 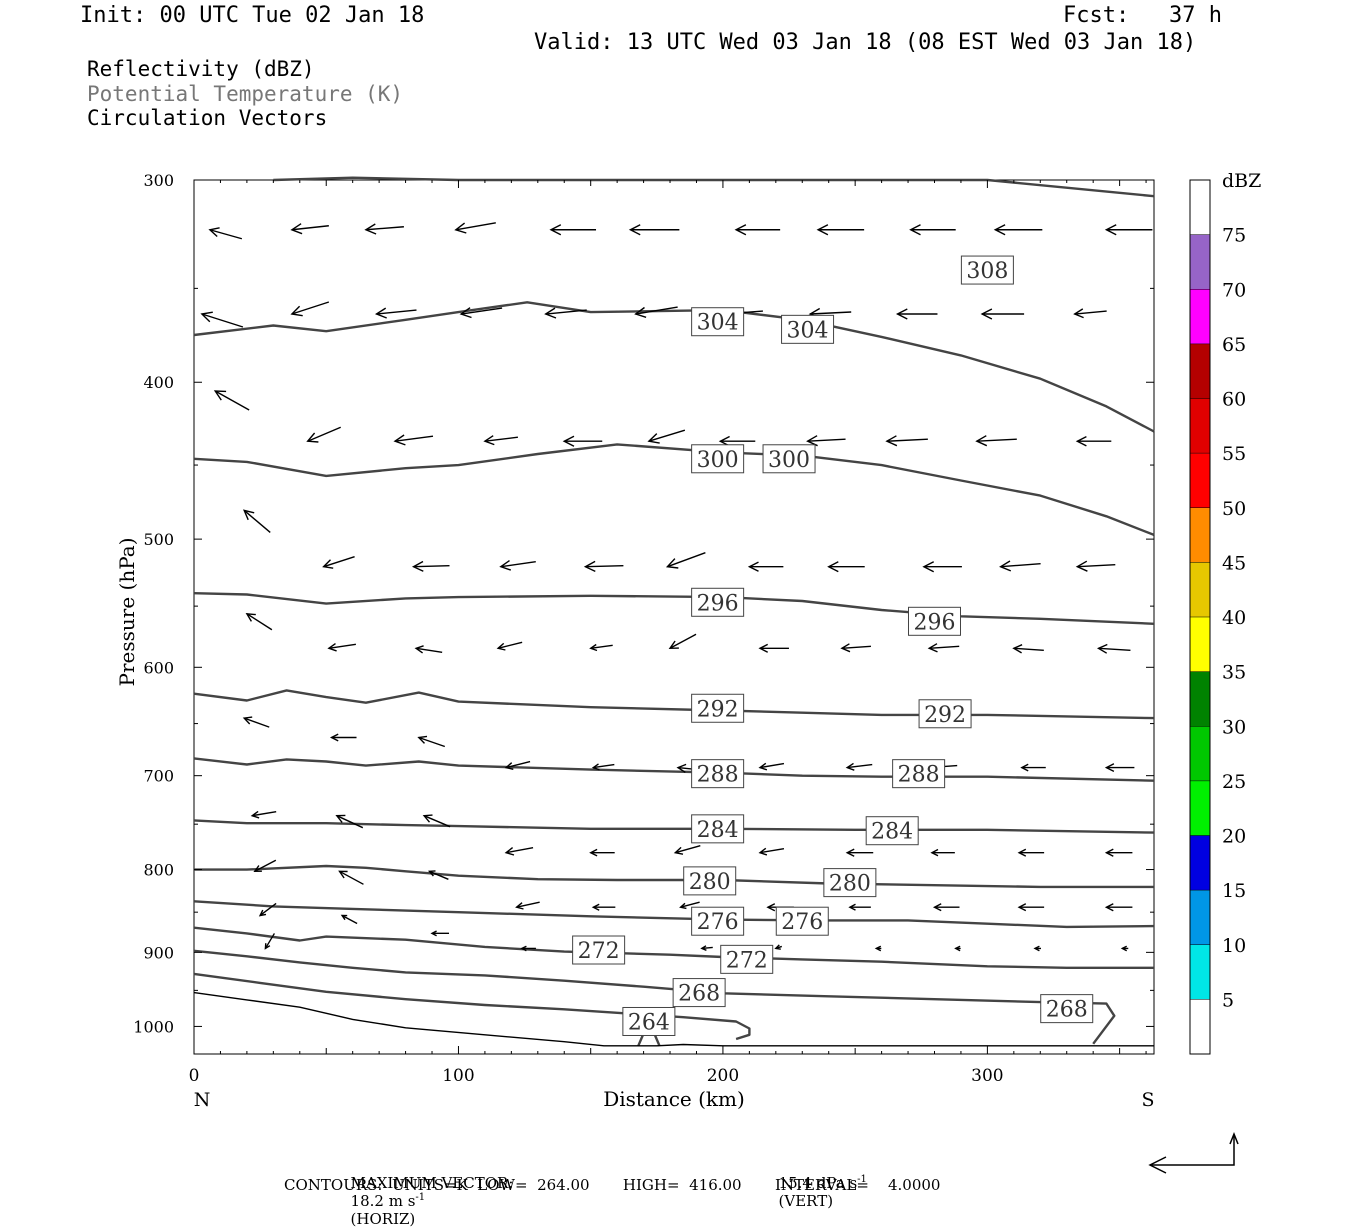 What do you see at coordinates (718, 323) in the screenshot?
I see `contour-label-text: 304` at bounding box center [718, 323].